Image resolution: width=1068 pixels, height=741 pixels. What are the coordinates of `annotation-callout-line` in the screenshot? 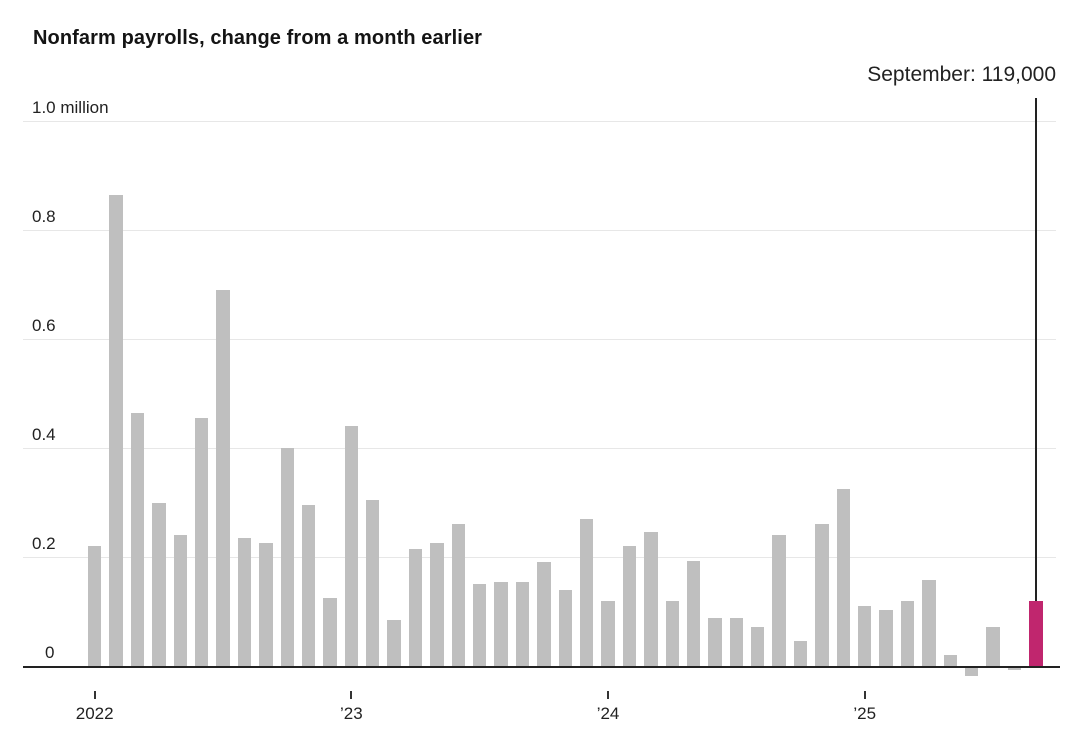 It's located at (1035, 350).